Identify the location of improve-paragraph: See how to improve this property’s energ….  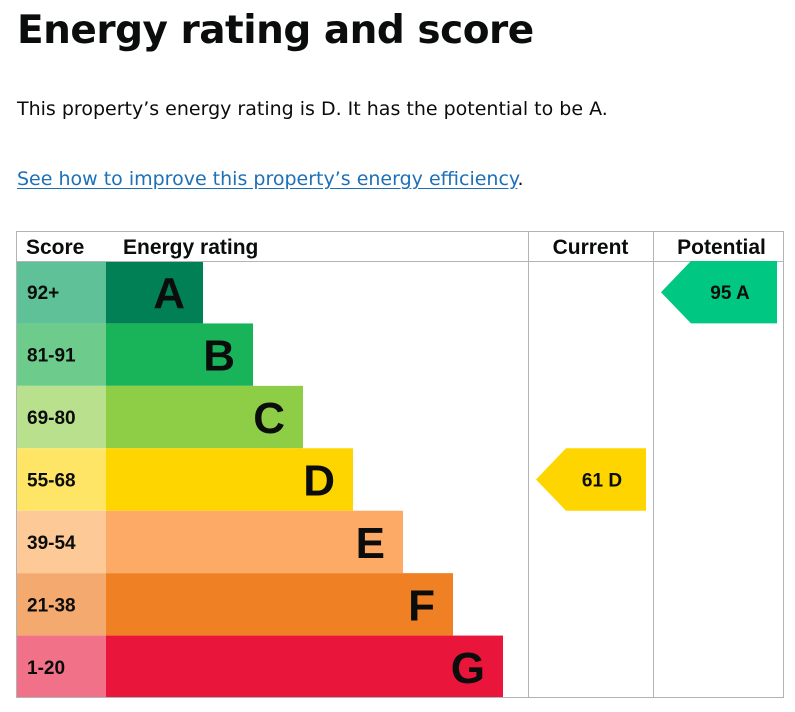
(270, 179).